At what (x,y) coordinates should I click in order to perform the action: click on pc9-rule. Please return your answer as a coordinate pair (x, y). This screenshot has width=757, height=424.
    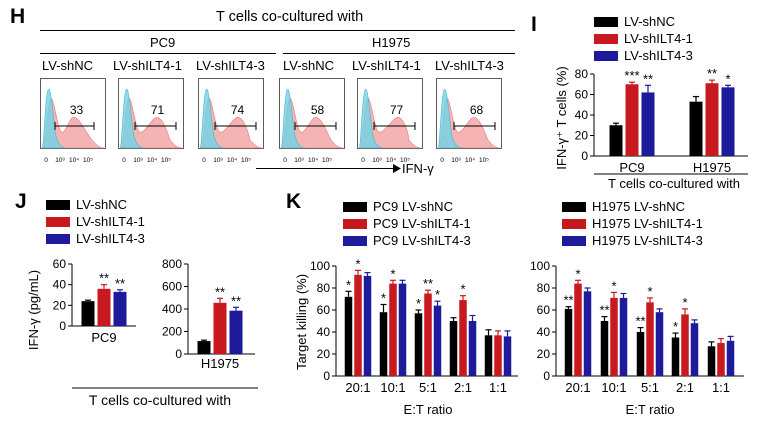
    Looking at the image, I should click on (158, 53).